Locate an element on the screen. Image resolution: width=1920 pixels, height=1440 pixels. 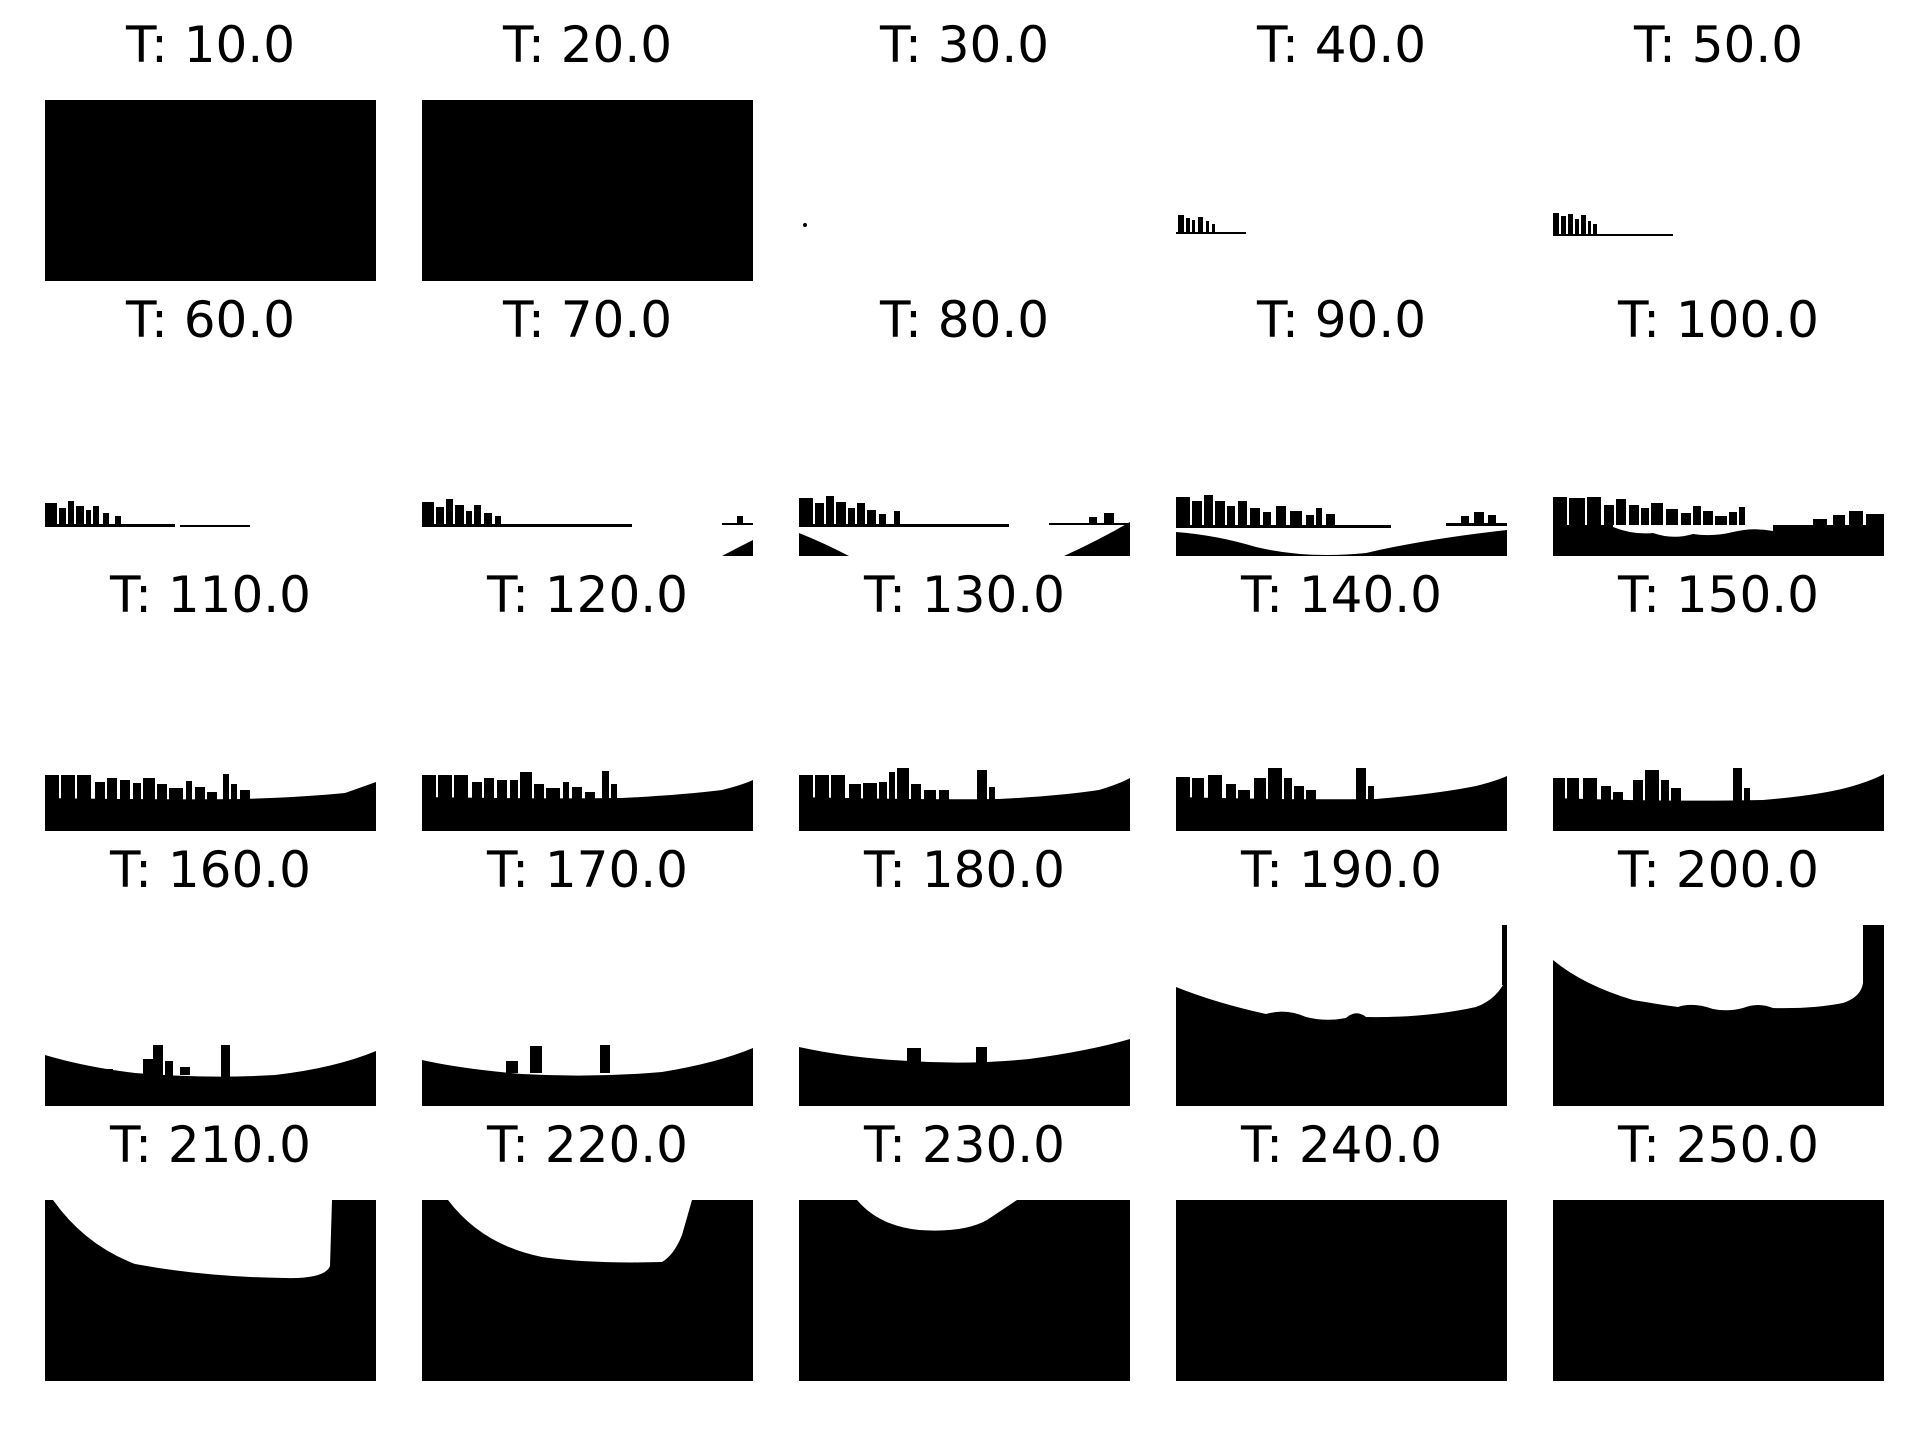
panel-t200: T: 200.0 is located at coordinates (1718, 965).